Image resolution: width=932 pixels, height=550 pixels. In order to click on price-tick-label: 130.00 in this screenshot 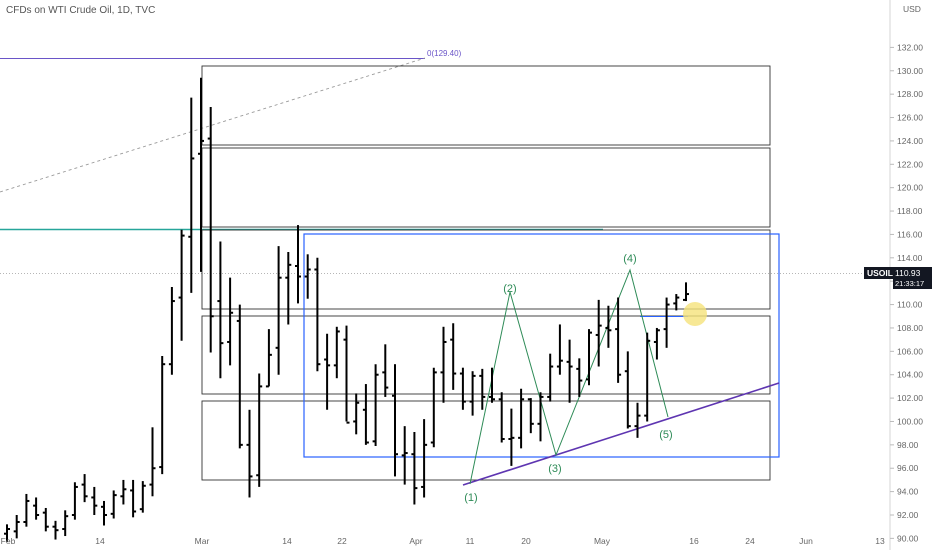, I will do `click(910, 71)`.